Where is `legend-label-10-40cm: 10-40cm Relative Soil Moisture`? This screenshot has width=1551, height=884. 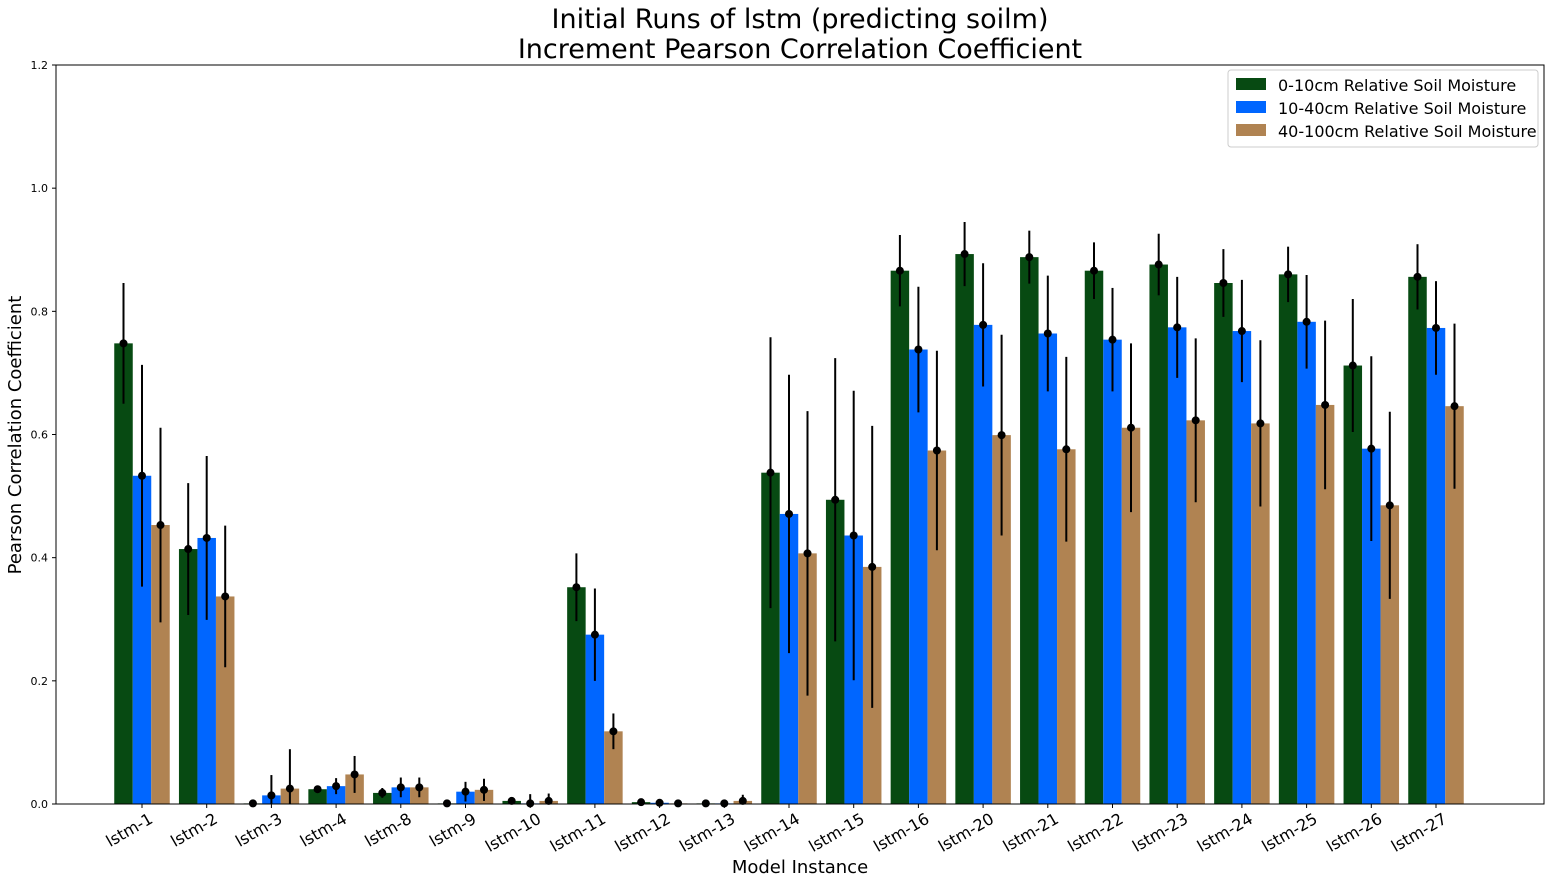
legend-label-10-40cm: 10-40cm Relative Soil Moisture is located at coordinates (1402, 108).